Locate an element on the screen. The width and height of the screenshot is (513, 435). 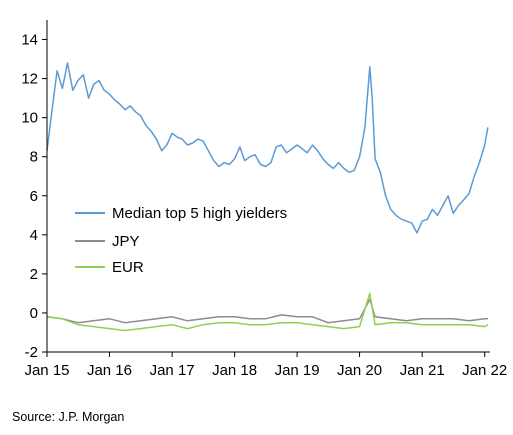
x-tick-label: Jan 20 is located at coordinates (359, 370).